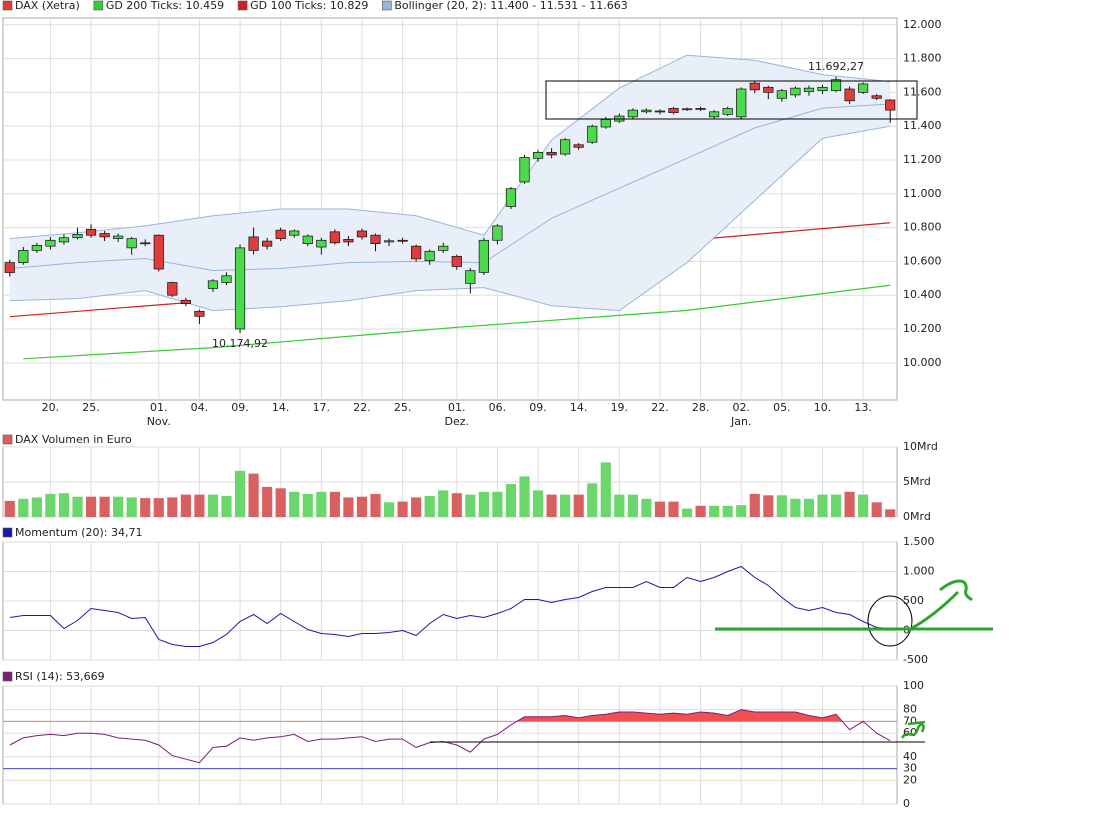  I want to click on indicator-line, so click(450, 606).